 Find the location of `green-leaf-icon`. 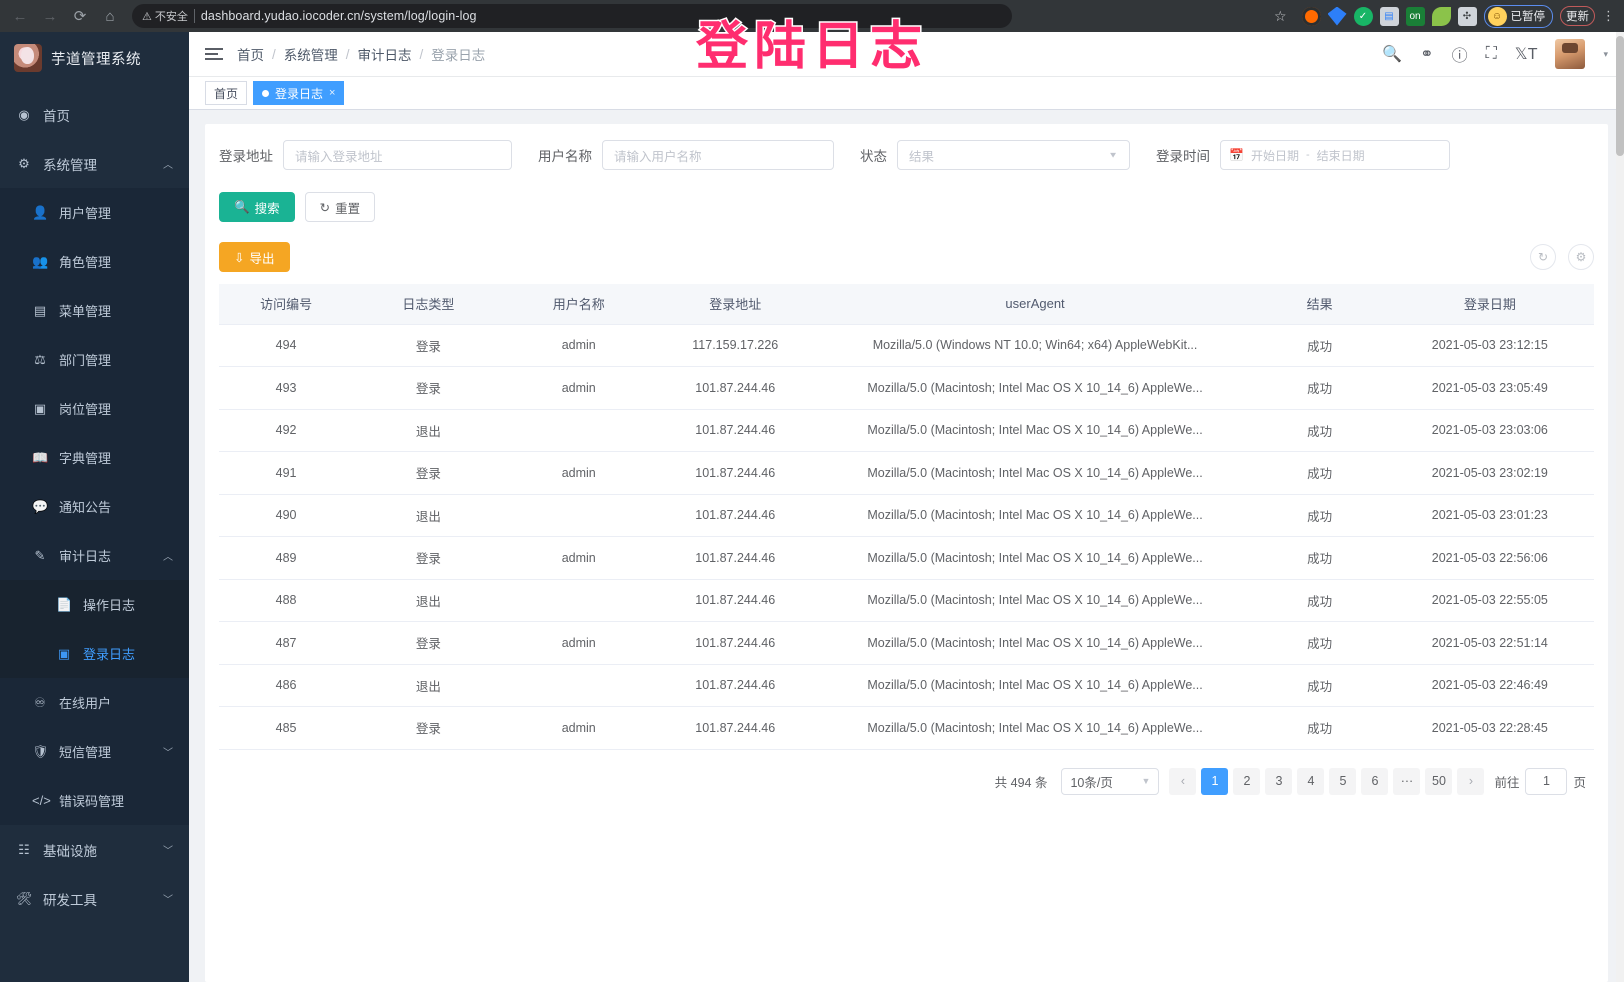

green-leaf-icon is located at coordinates (1441, 16).